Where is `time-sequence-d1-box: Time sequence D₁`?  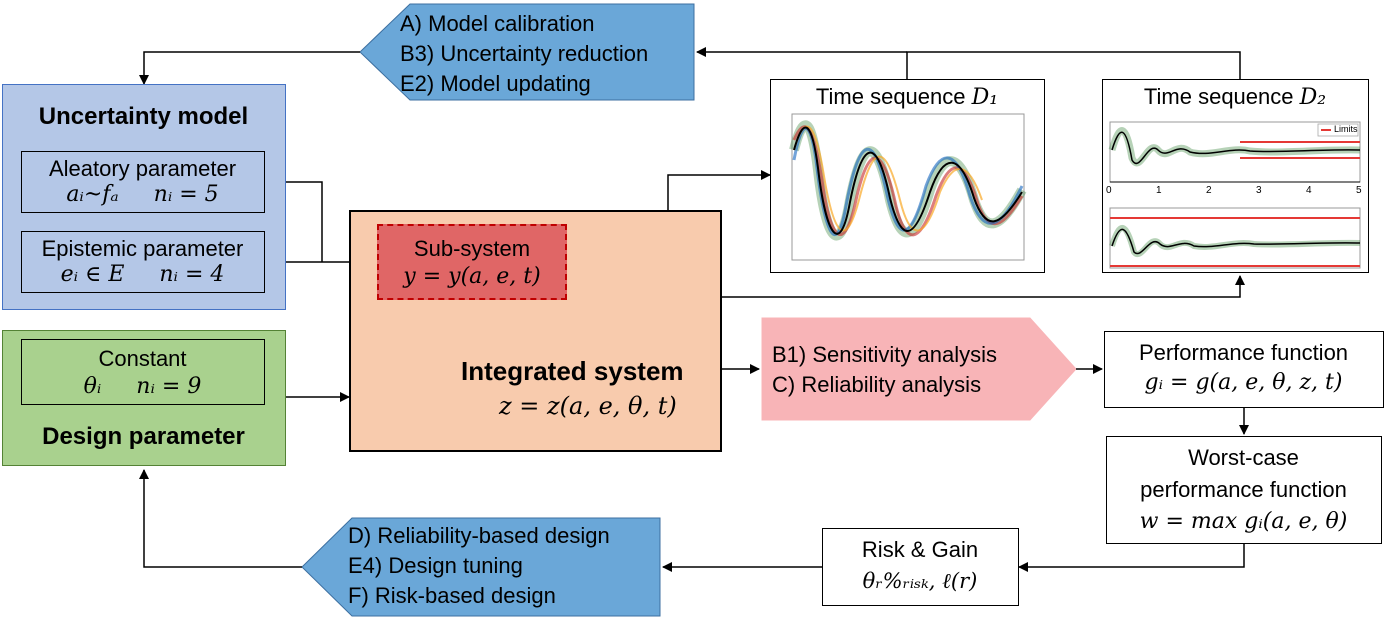 time-sequence-d1-box: Time sequence D₁ is located at coordinates (907, 176).